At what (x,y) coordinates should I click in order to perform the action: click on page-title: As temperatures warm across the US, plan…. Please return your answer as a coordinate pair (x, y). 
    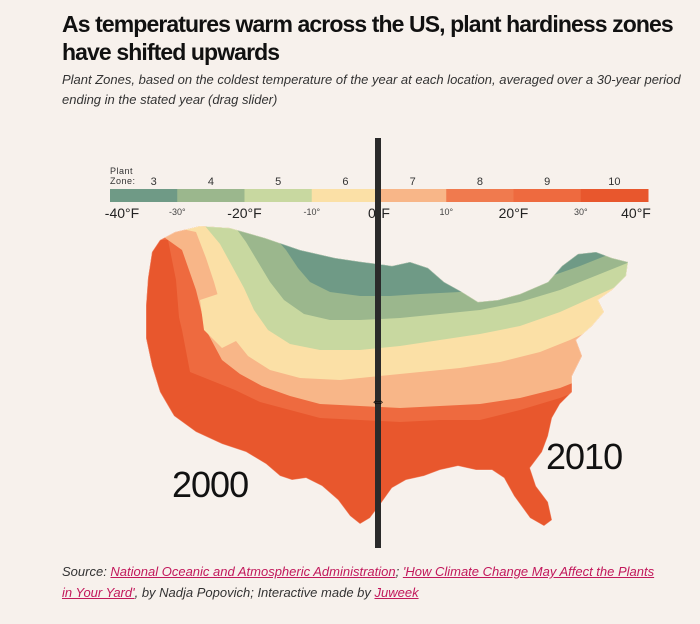
    Looking at the image, I should click on (368, 38).